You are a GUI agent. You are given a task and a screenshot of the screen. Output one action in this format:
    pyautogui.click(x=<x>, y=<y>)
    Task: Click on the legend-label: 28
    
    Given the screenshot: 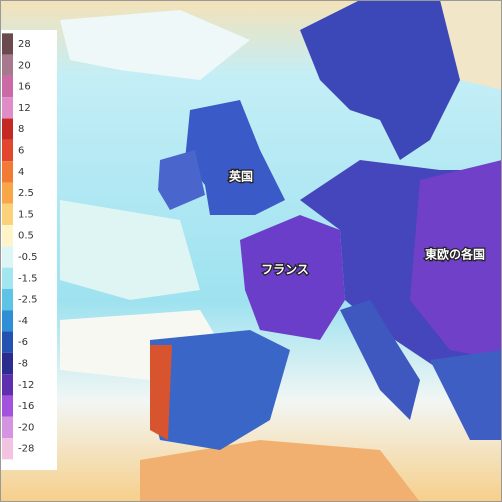 What is the action you would take?
    pyautogui.click(x=24, y=44)
    